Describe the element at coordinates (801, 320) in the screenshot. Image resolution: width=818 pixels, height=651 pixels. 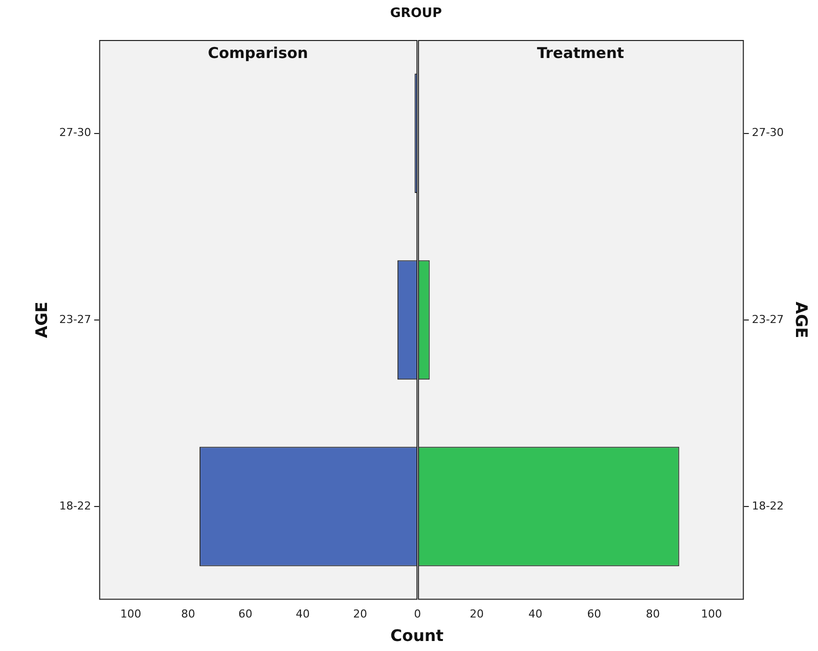
I see `y2-axis-title: AGE` at that location.